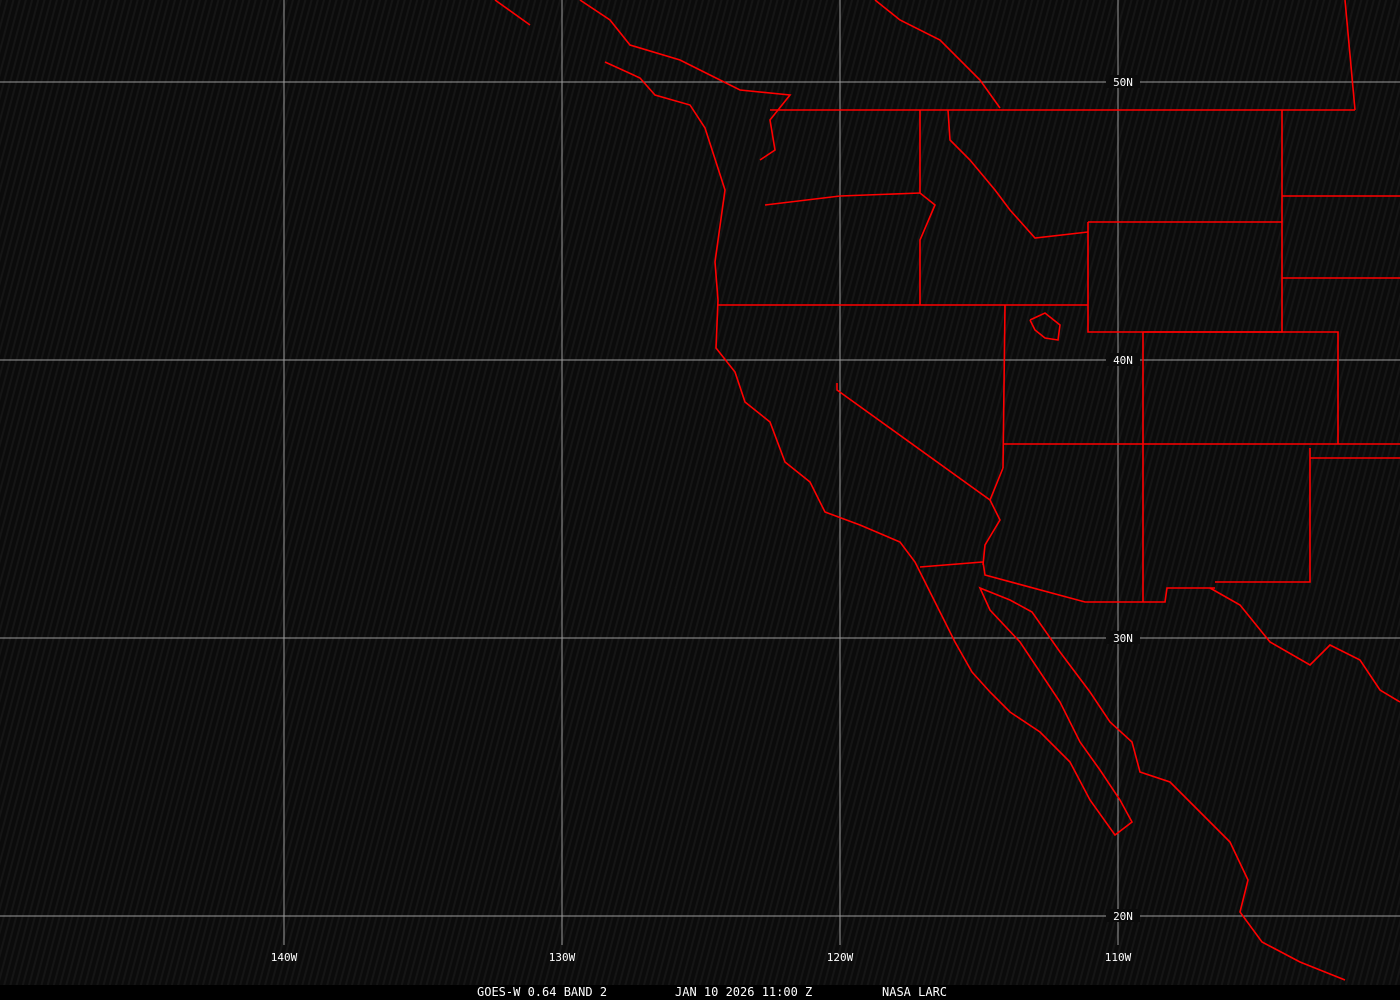 The image size is (1400, 1000). What do you see at coordinates (1263, 515) in the screenshot?
I see `border-nm-tx` at bounding box center [1263, 515].